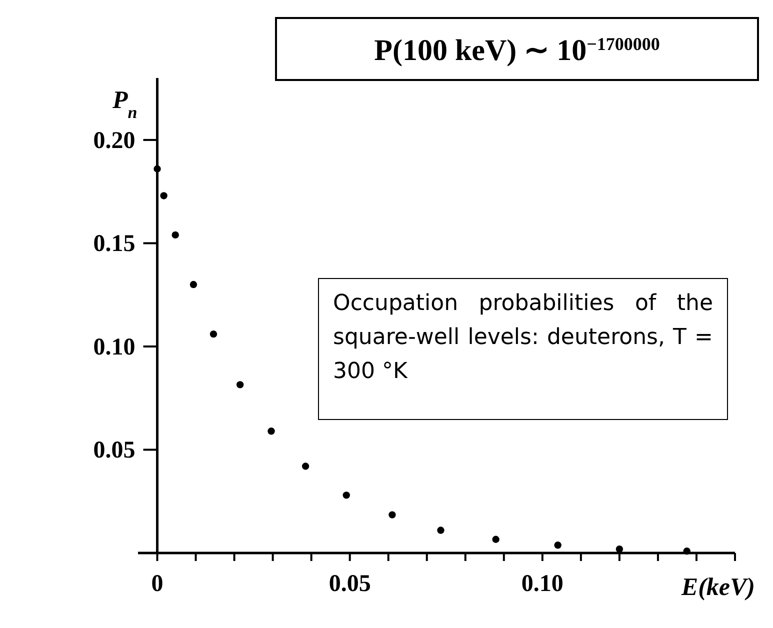 The height and width of the screenshot is (628, 773). What do you see at coordinates (523, 349) in the screenshot?
I see `note-box: Occupation probabilities of the square-well levels: deuterons, T = 300 °K` at bounding box center [523, 349].